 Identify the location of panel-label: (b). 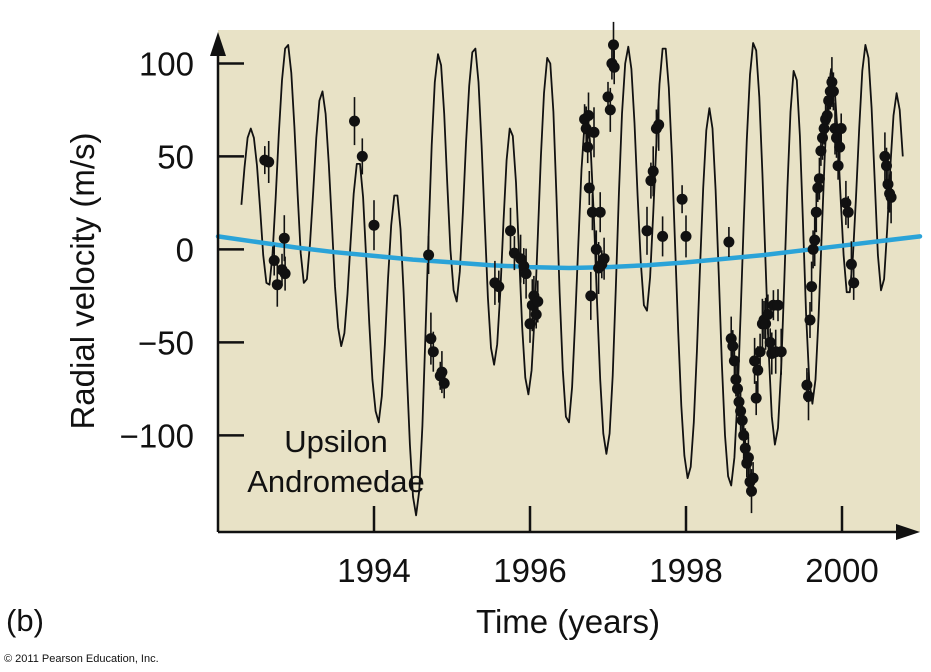
(25, 620).